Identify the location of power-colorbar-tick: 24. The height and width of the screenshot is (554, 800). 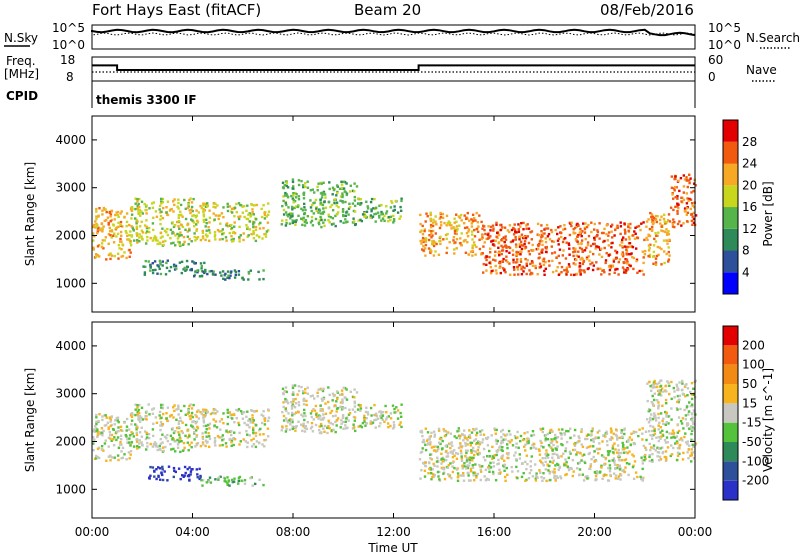
(749, 164).